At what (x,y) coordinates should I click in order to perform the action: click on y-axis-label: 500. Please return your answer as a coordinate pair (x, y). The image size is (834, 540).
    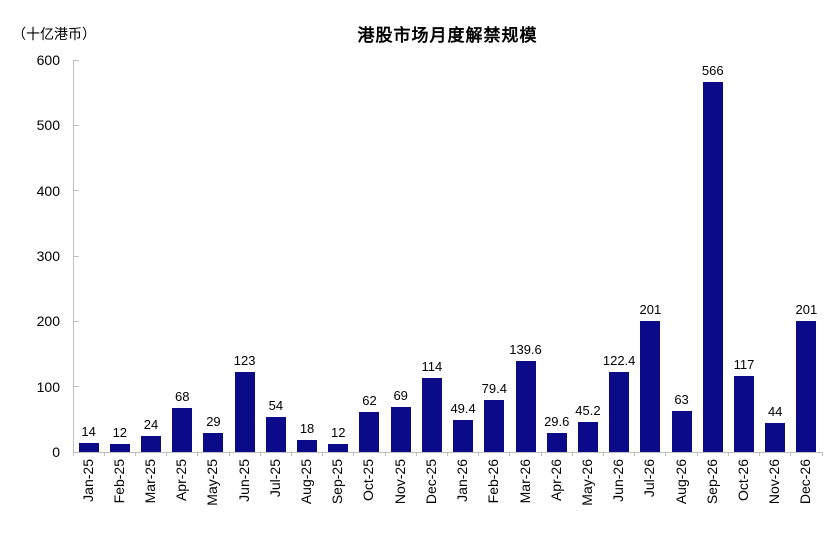
    Looking at the image, I should click on (48, 125).